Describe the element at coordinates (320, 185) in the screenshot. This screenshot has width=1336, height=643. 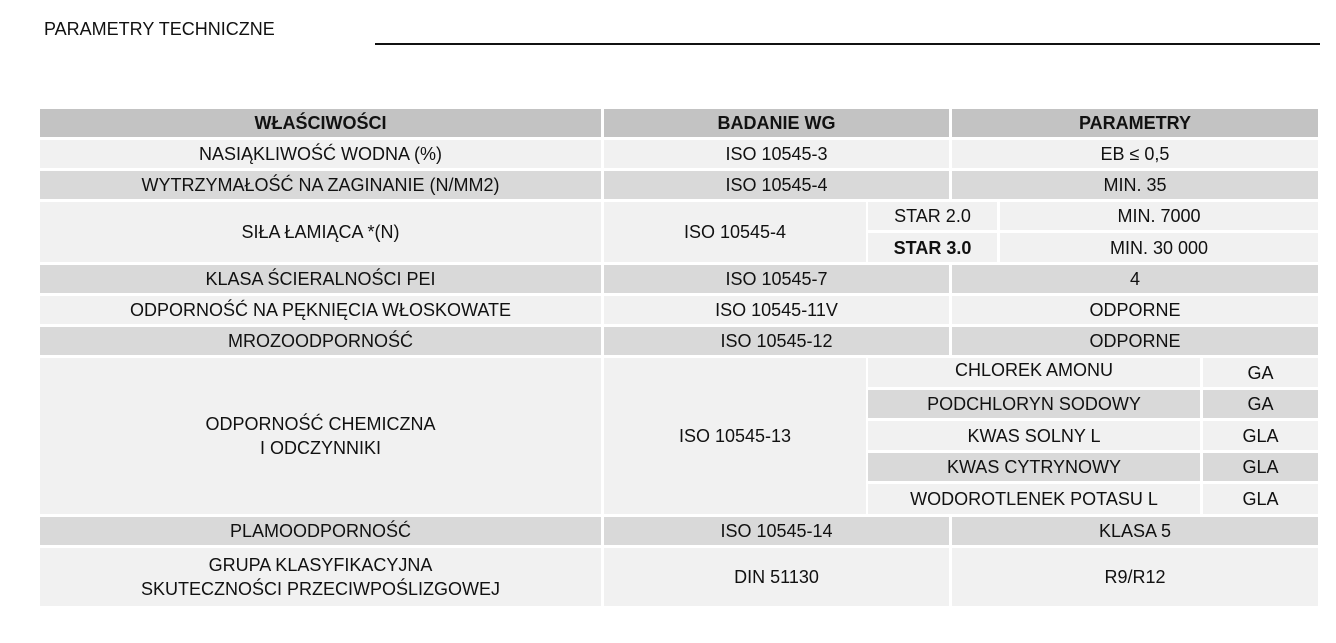
I see `property-cell: WYTRZYMAŁOŚĆ NA ZAGINANIE (N/MM2)` at that location.